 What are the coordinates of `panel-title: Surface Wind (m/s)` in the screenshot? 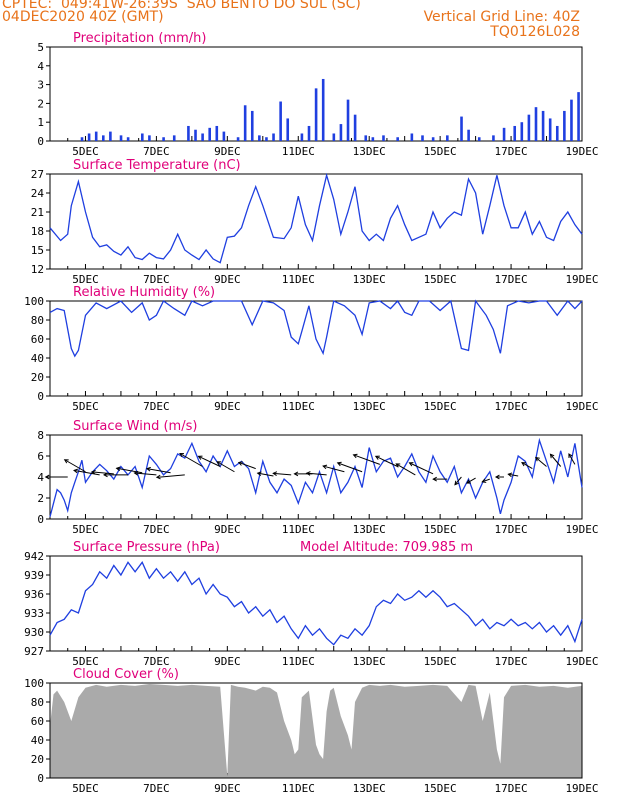 It's located at (135, 426).